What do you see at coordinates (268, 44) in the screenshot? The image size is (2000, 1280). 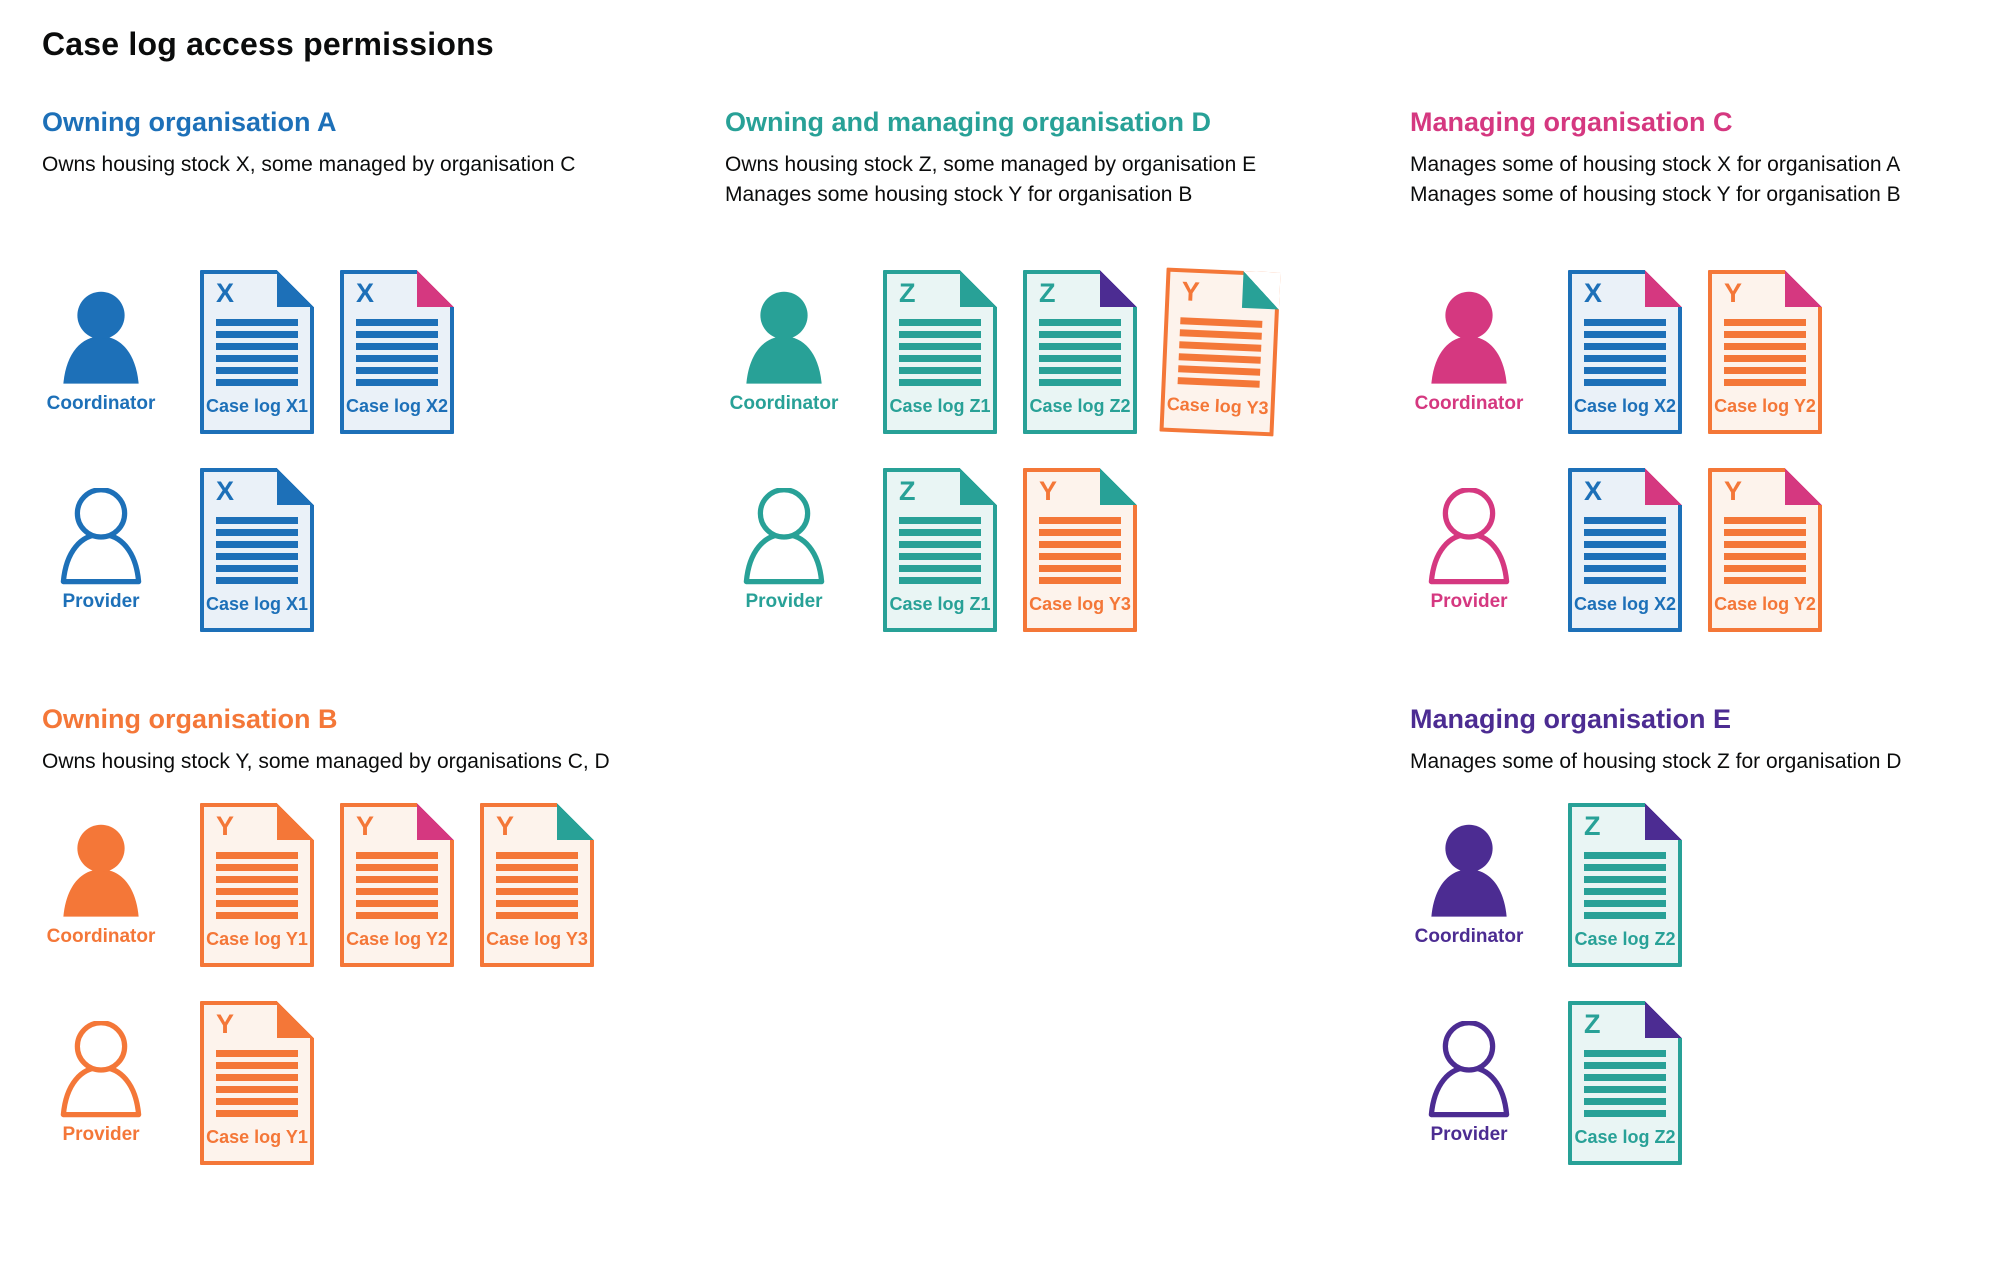 I see `page-title: Case log access permissions` at bounding box center [268, 44].